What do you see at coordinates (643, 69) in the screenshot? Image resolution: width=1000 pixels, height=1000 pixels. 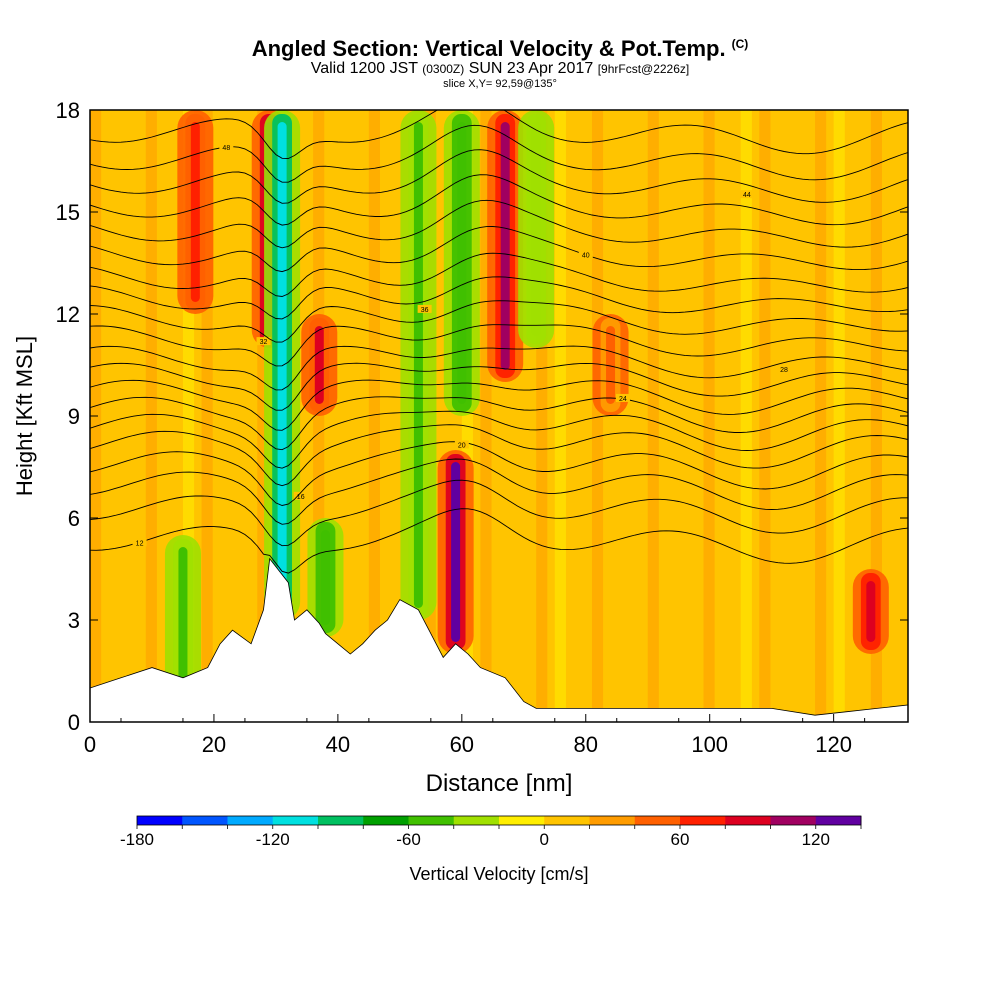 I see `forecast-label: [9hrFcst@2226z]` at bounding box center [643, 69].